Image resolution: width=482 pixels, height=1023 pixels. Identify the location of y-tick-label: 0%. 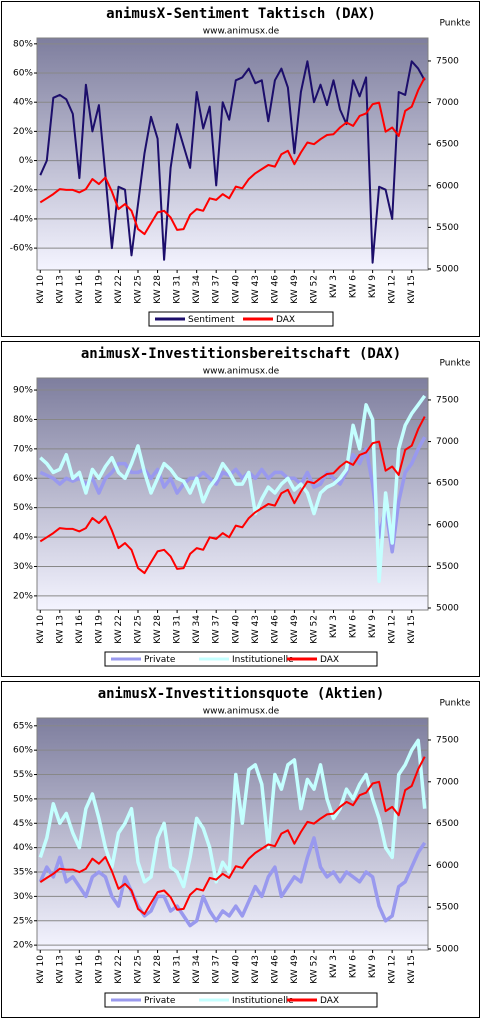
(26, 161).